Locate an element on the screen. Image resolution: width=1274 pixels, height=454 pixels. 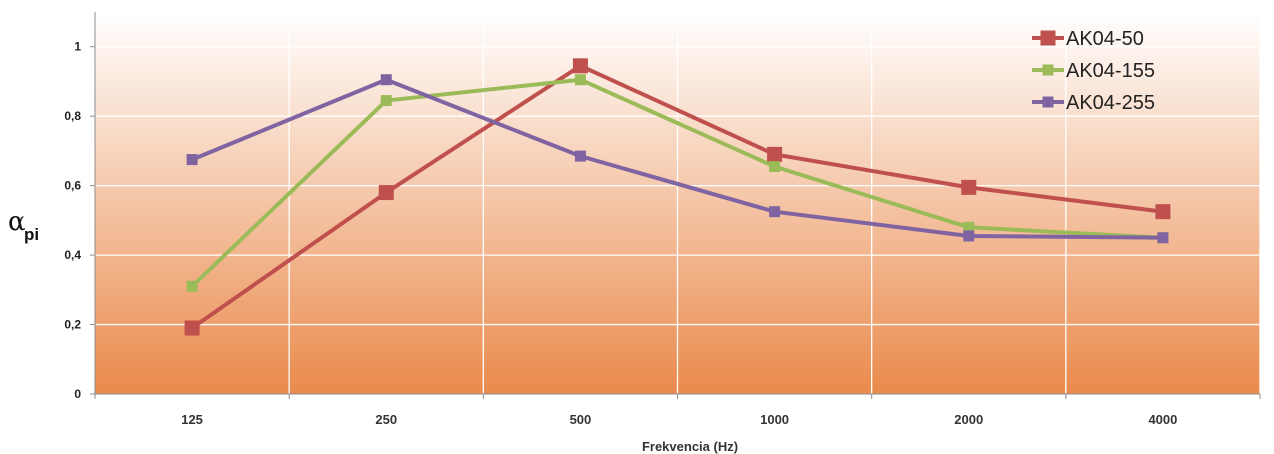
y-axis-label: α pi is located at coordinates (23, 225).